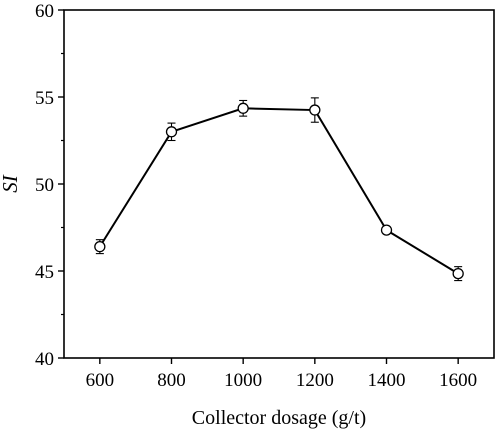  What do you see at coordinates (44, 272) in the screenshot?
I see `y-tick-label: 45` at bounding box center [44, 272].